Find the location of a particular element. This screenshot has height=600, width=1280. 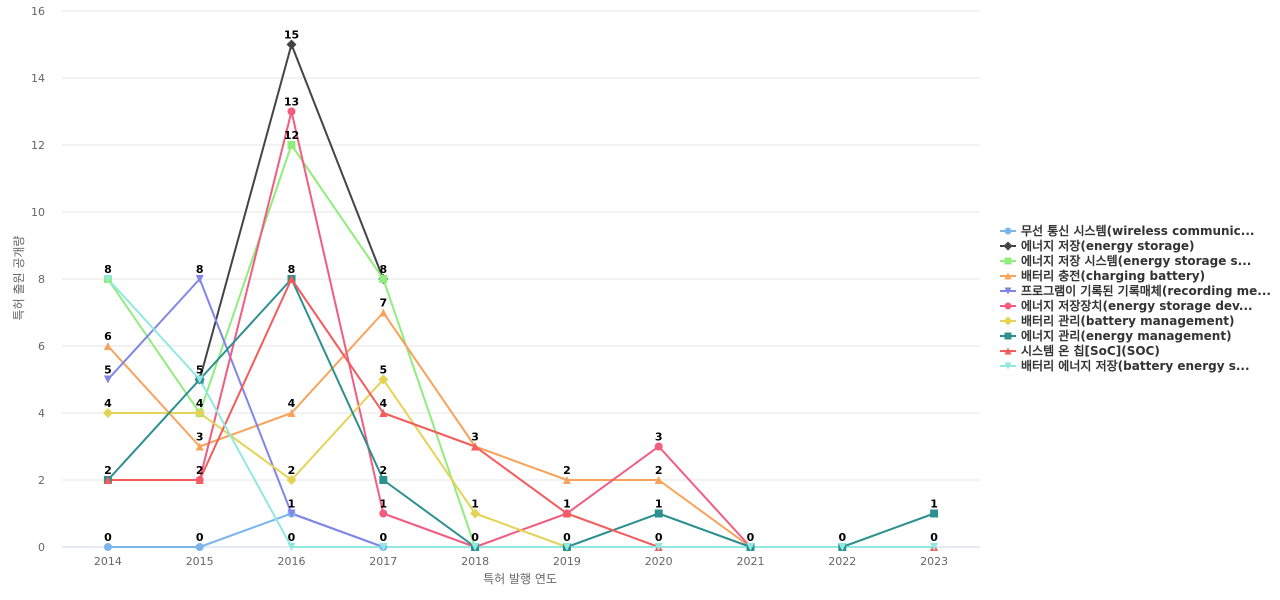

y-tick-label: 14 is located at coordinates (38, 78).